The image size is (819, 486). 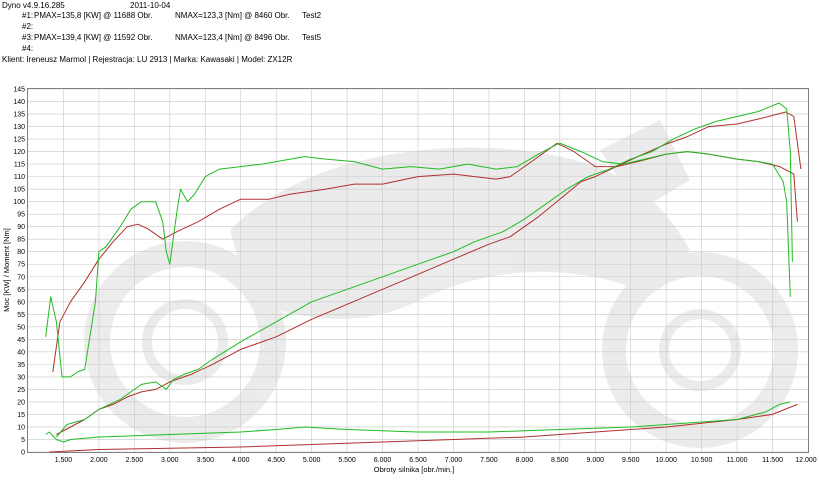 What do you see at coordinates (21, 427) in the screenshot?
I see `y-tick-label-2: 10` at bounding box center [21, 427].